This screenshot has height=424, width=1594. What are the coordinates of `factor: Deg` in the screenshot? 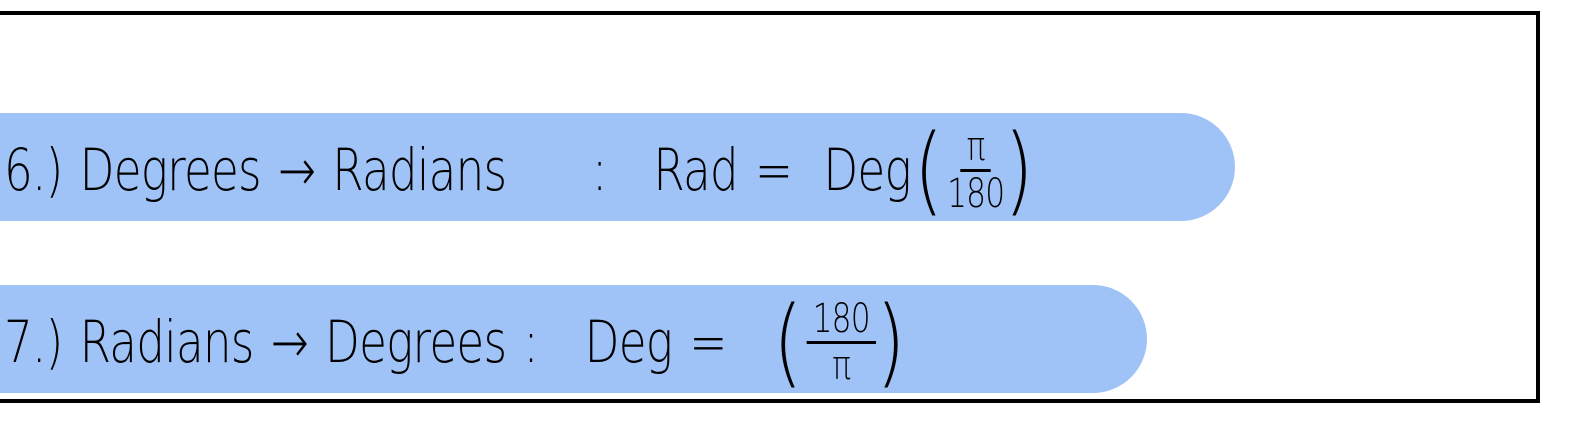 It's located at (867, 170).